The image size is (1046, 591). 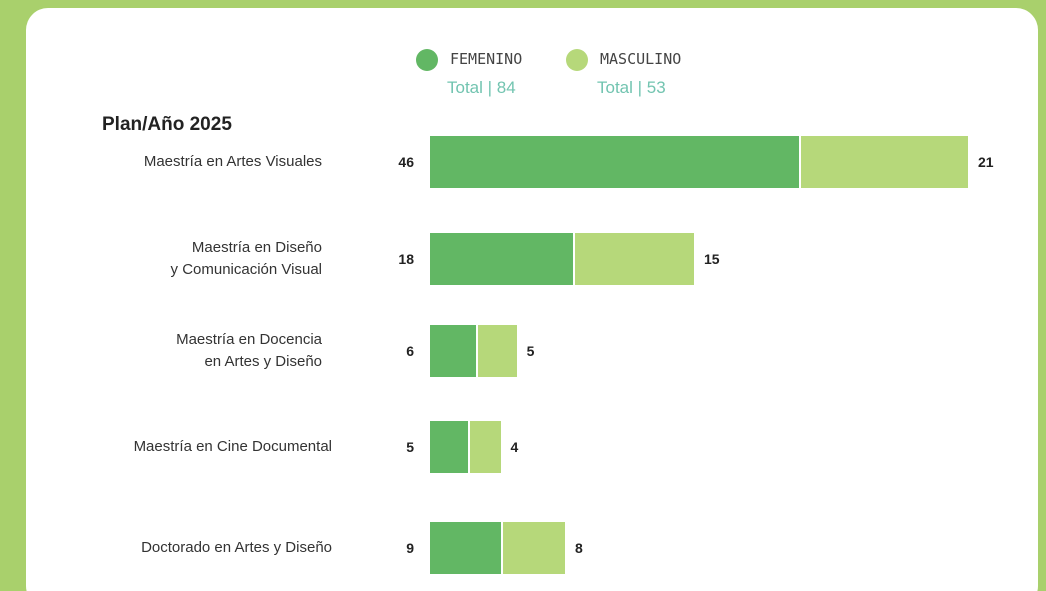 I want to click on chart-title: Plan/Año 2025, so click(x=167, y=124).